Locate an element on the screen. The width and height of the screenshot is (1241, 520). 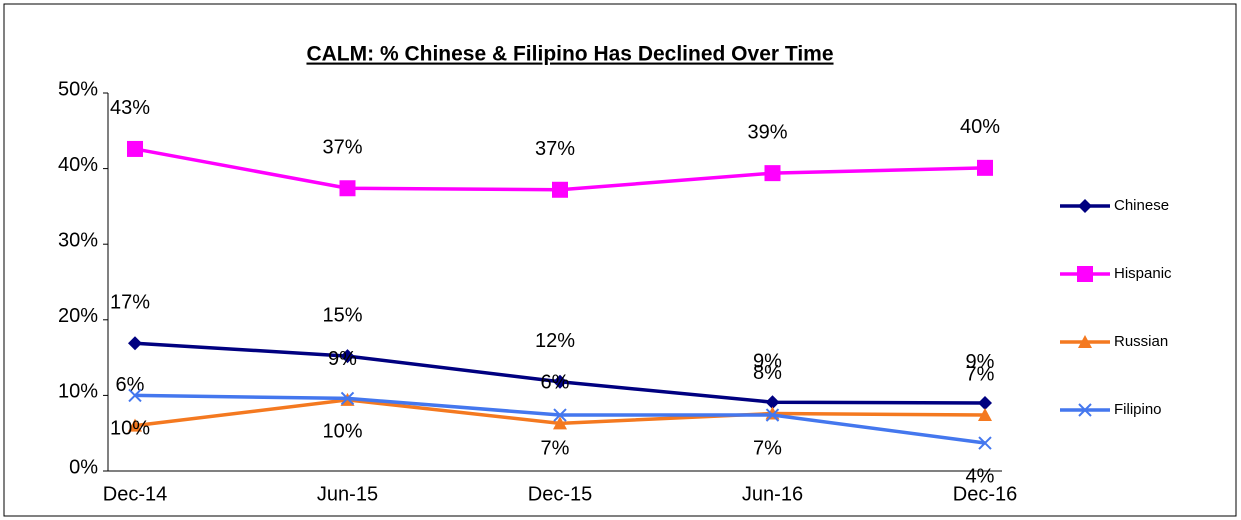
y-tick-label: 30% is located at coordinates (78, 240).